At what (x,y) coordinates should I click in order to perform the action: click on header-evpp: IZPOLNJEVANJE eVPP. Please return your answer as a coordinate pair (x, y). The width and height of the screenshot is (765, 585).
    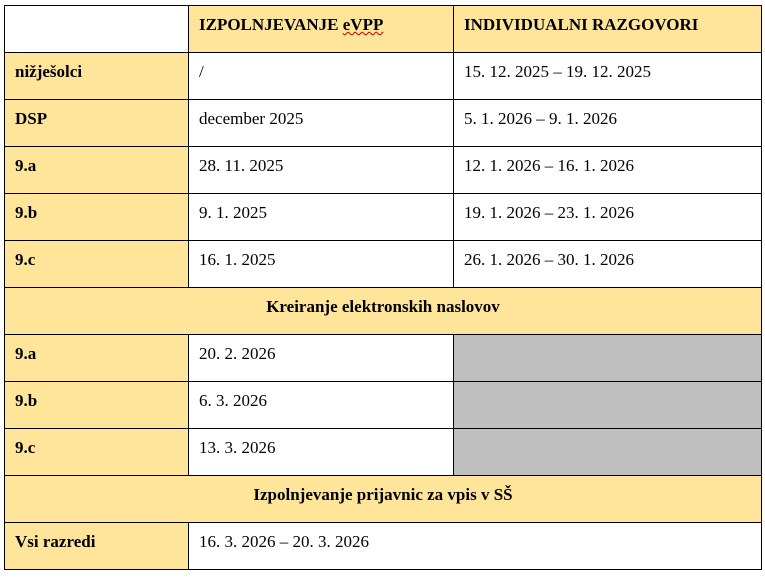
    Looking at the image, I should click on (321, 29).